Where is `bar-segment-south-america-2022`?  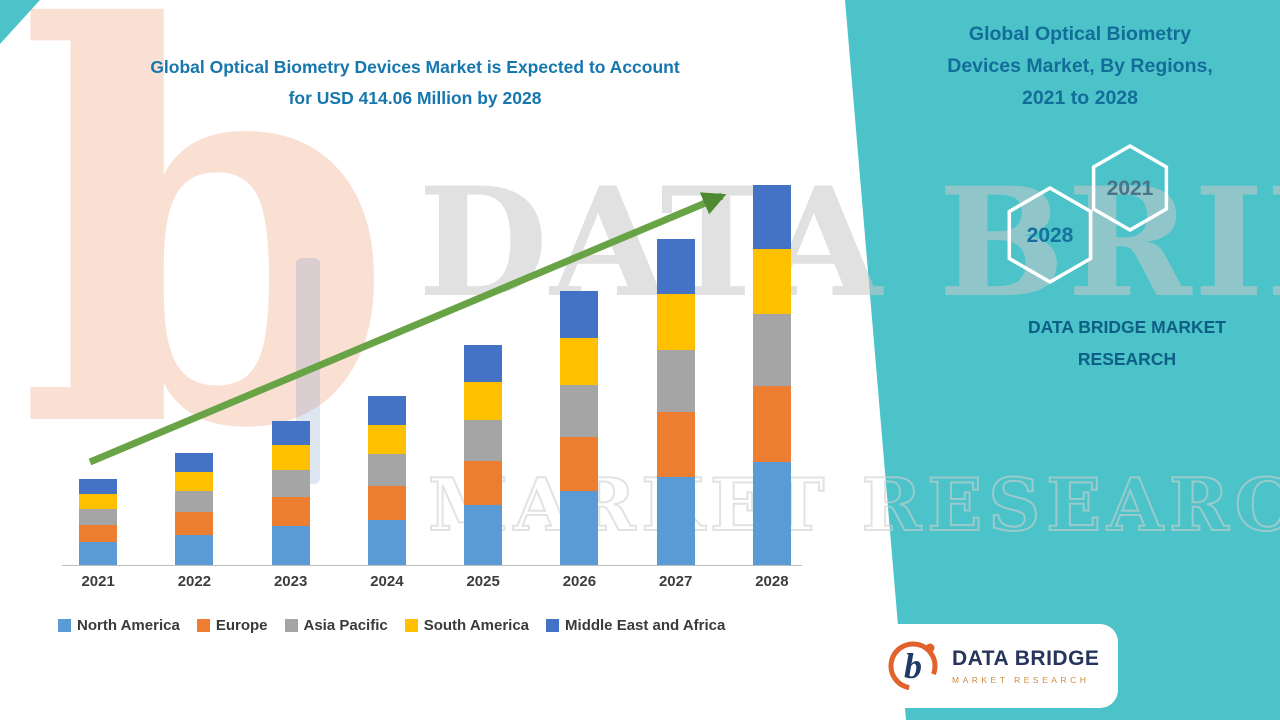 bar-segment-south-america-2022 is located at coordinates (194, 481).